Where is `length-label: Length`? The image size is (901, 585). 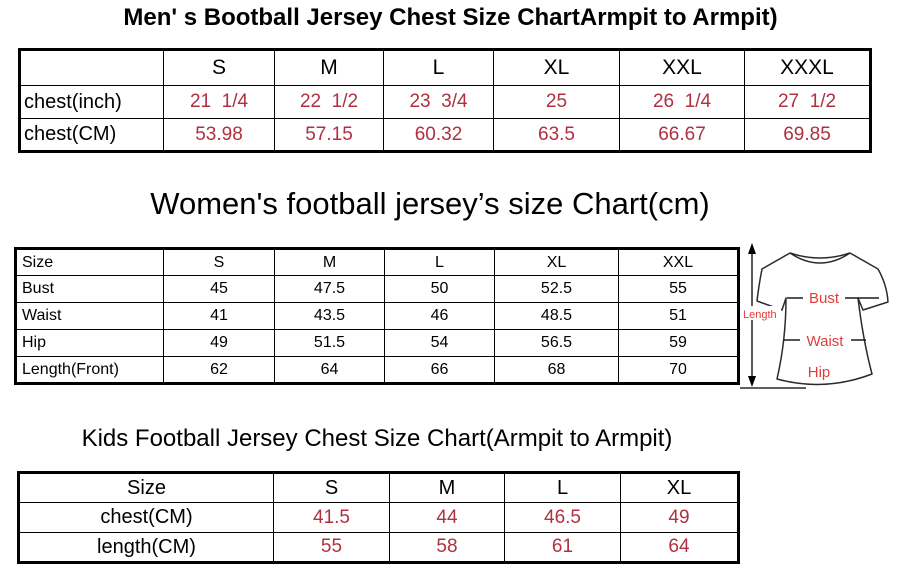
length-label: Length is located at coordinates (760, 315).